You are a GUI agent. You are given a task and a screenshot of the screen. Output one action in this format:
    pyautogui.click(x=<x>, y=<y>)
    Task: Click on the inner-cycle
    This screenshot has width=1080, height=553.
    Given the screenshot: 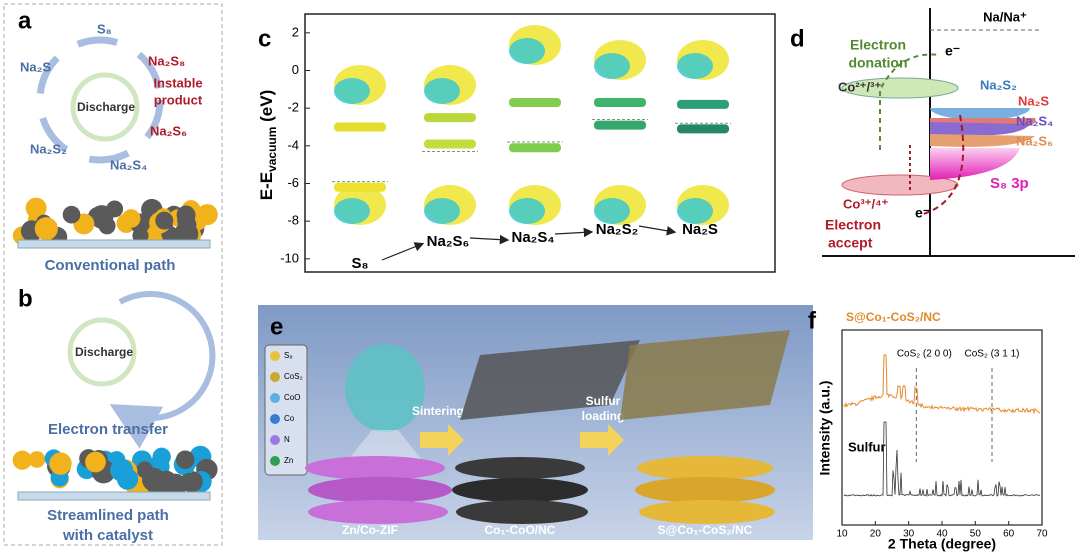 What is the action you would take?
    pyautogui.click(x=102, y=352)
    